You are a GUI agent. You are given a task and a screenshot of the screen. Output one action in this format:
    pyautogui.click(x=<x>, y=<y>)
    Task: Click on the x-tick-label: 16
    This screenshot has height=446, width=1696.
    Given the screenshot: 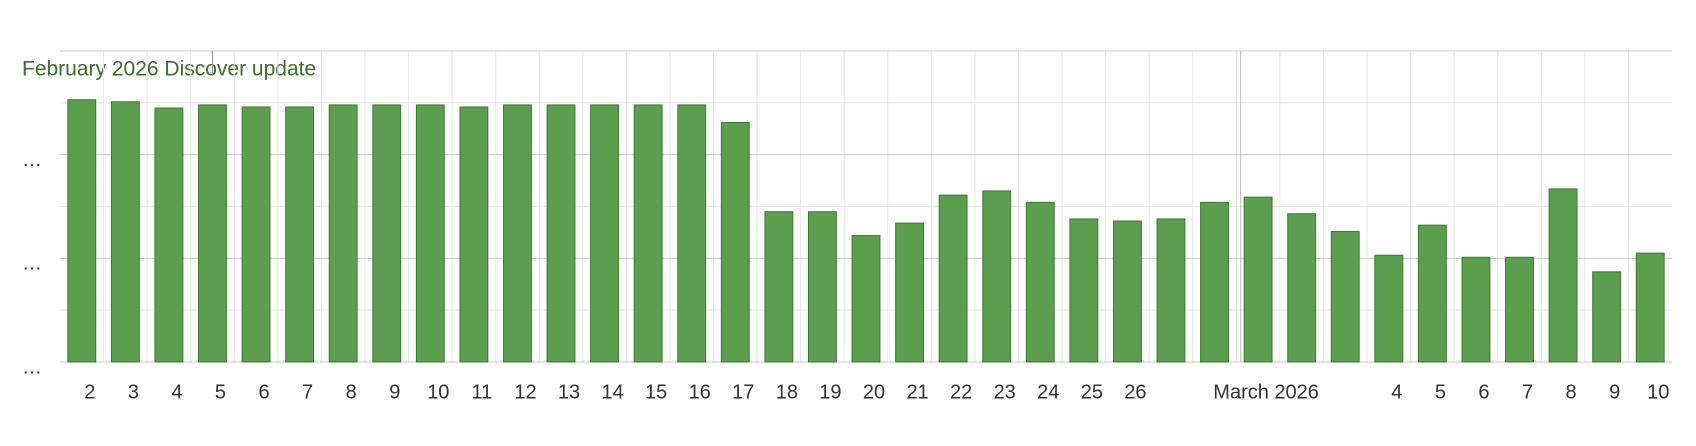 What is the action you would take?
    pyautogui.click(x=700, y=392)
    